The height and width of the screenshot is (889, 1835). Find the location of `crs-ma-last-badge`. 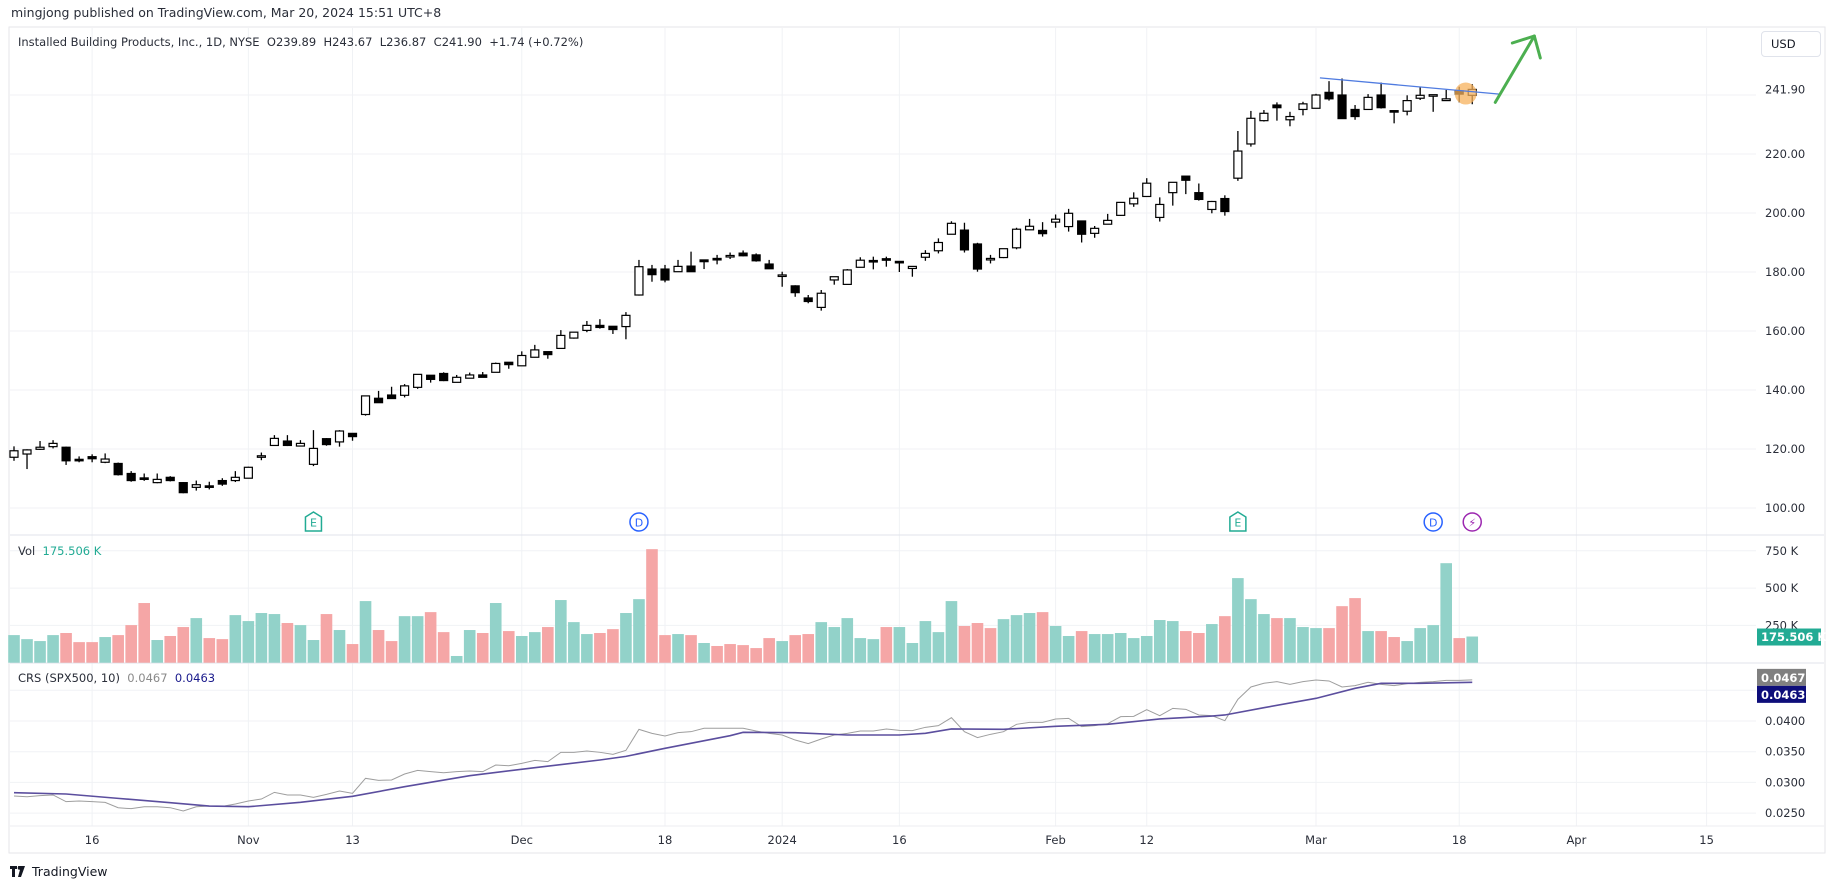

crs-ma-last-badge is located at coordinates (1781, 694).